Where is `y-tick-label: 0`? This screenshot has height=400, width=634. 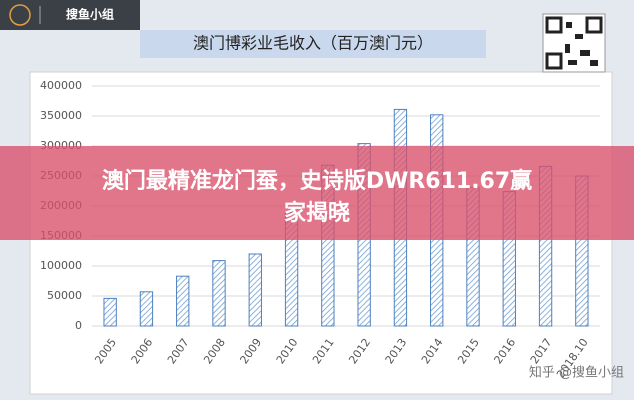
y-tick-label: 0 is located at coordinates (78, 325).